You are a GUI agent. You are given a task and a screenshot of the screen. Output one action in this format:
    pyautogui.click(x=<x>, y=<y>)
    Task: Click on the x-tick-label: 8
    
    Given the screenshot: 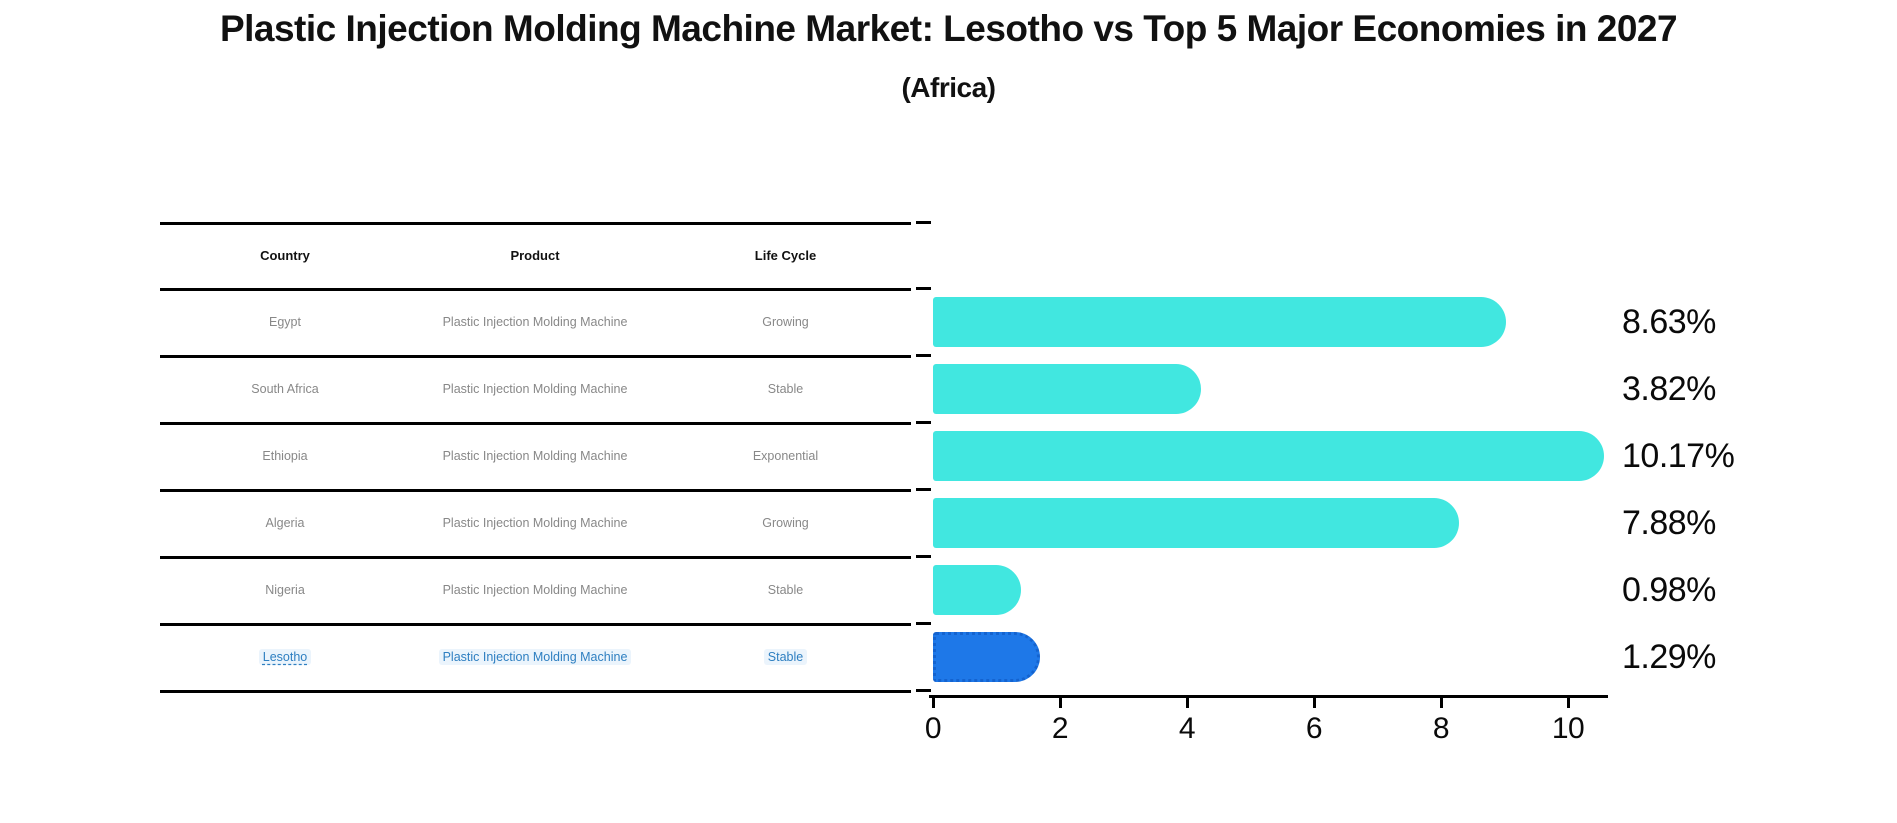 What is the action you would take?
    pyautogui.click(x=1441, y=728)
    